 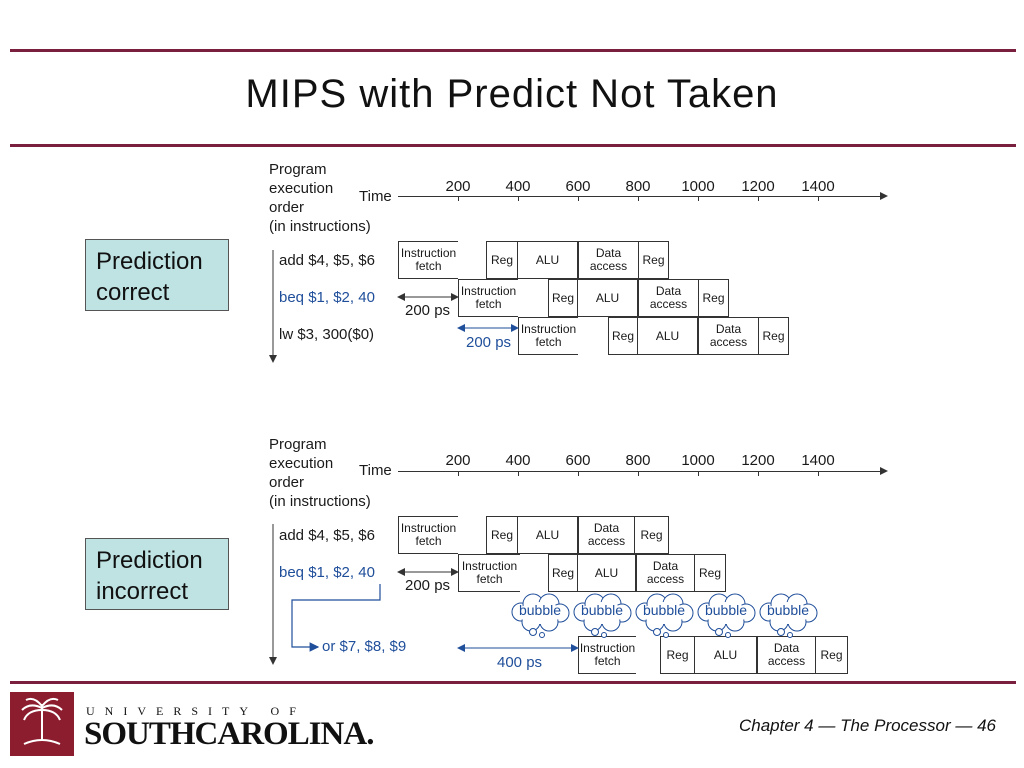 I want to click on logo-line-1: UNIVERSITY OF, so click(x=196, y=711).